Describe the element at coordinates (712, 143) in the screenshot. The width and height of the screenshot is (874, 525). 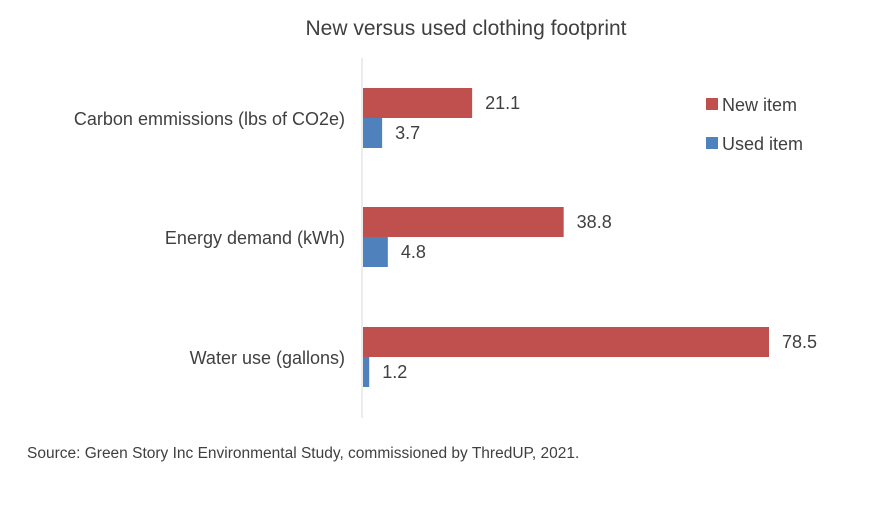
I see `legend-swatch-used-item` at that location.